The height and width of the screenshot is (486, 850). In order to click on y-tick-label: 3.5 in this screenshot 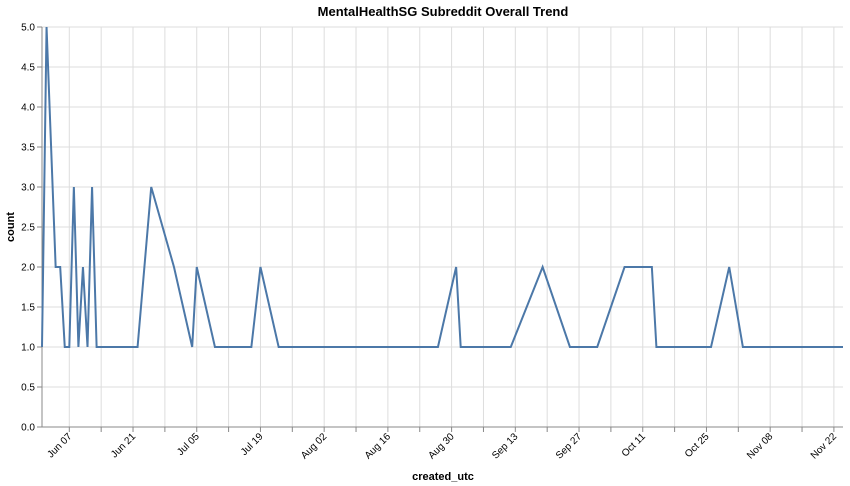, I will do `click(28, 148)`.